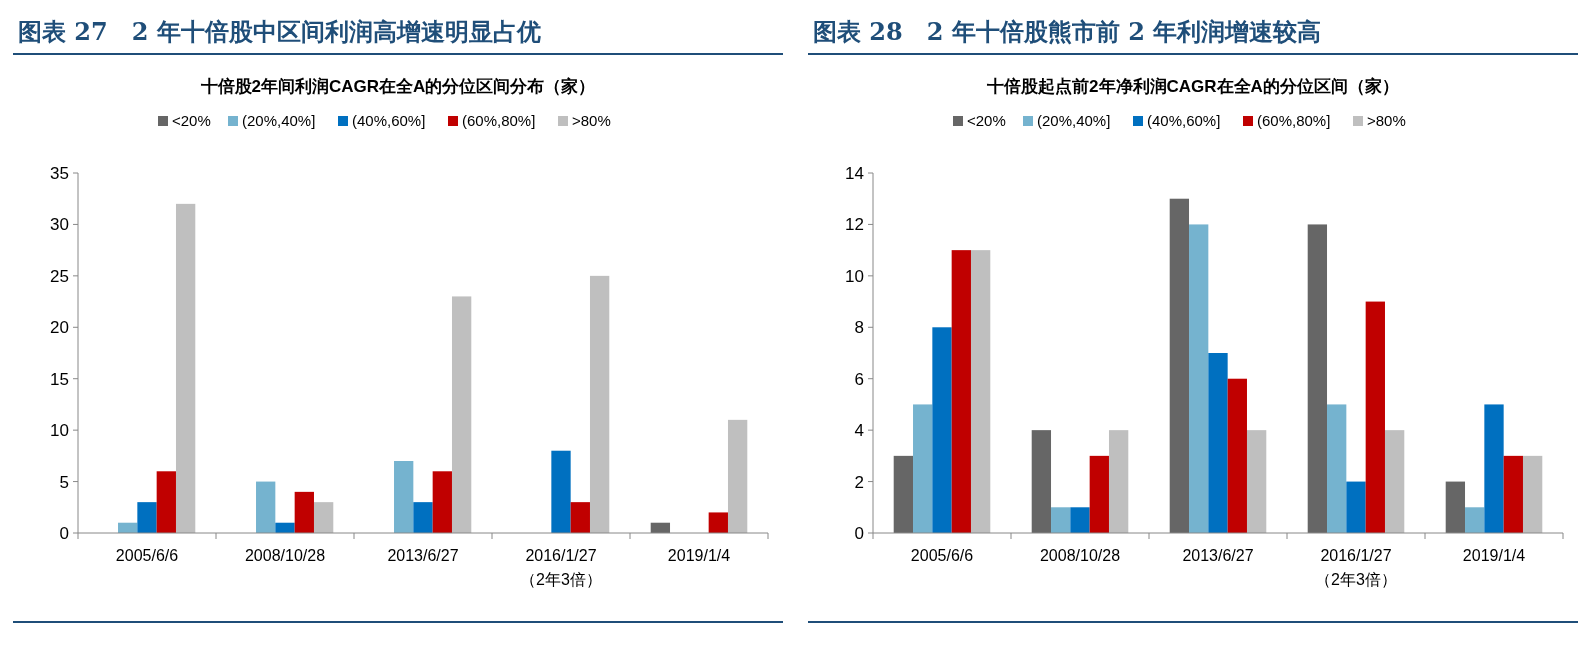  Describe the element at coordinates (854, 173) in the screenshot. I see `y-tick-label: 14` at that location.